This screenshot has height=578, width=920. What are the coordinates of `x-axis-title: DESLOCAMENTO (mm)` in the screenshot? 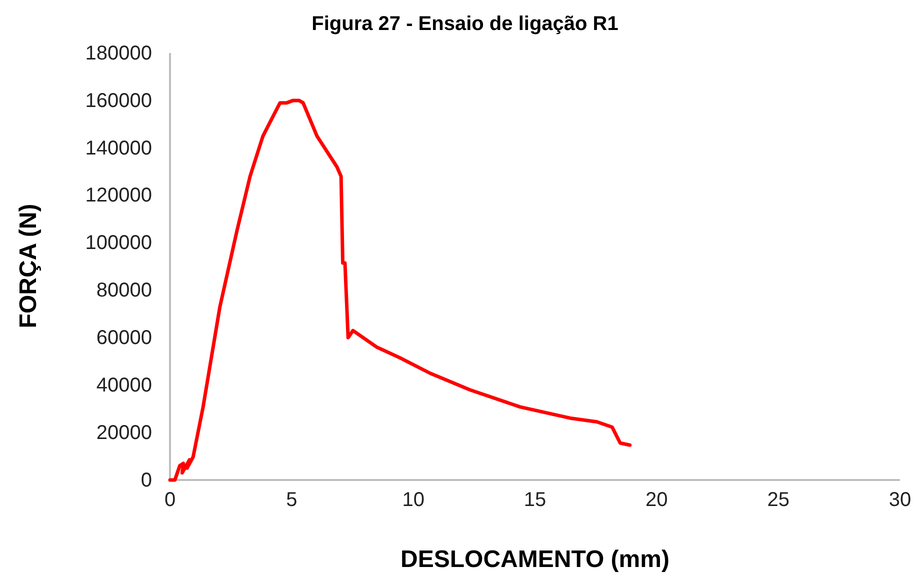 It's located at (535, 559).